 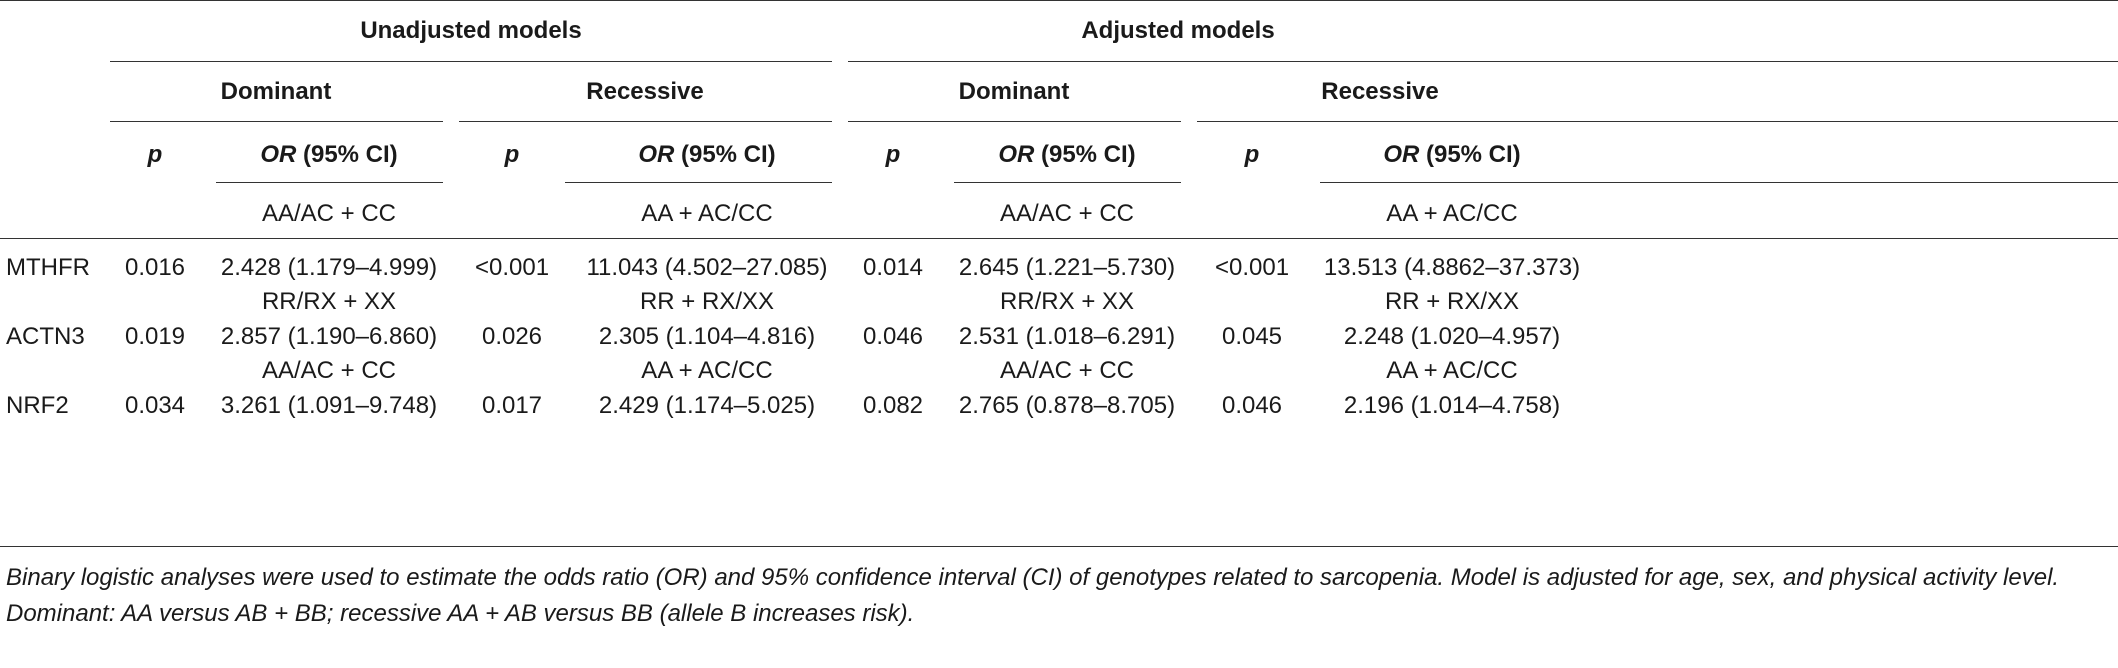 What do you see at coordinates (45, 336) in the screenshot?
I see `gene-label: ACTN3` at bounding box center [45, 336].